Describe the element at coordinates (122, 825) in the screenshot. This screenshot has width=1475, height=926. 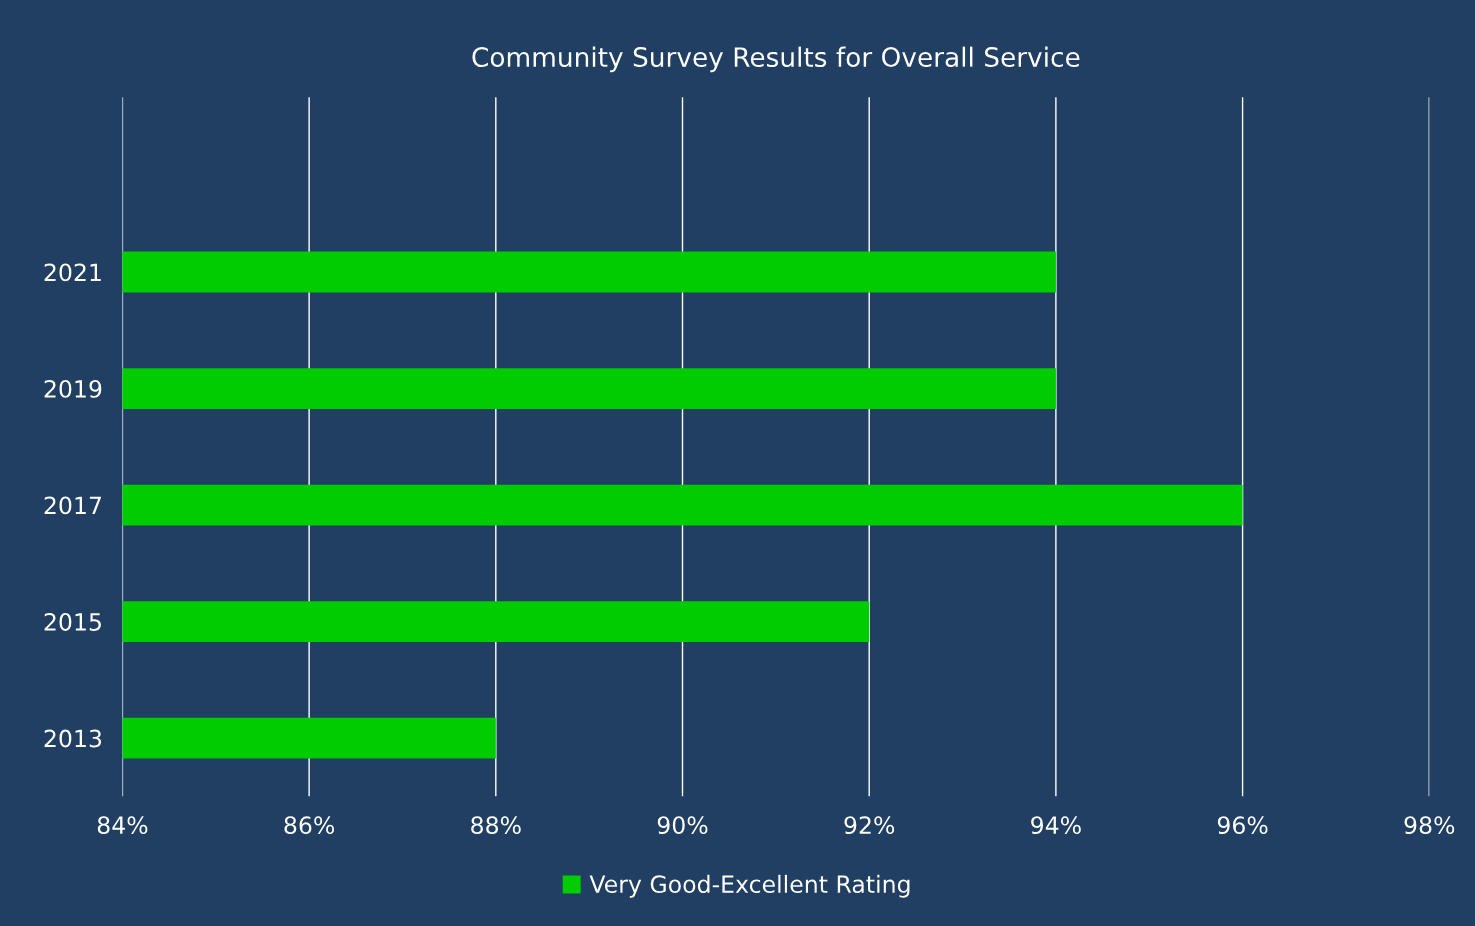
I see `x-tick-label: 84%` at that location.